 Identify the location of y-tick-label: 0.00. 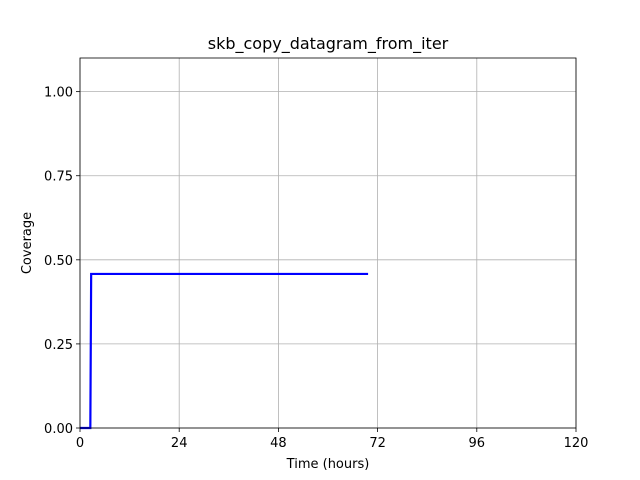
(58, 429).